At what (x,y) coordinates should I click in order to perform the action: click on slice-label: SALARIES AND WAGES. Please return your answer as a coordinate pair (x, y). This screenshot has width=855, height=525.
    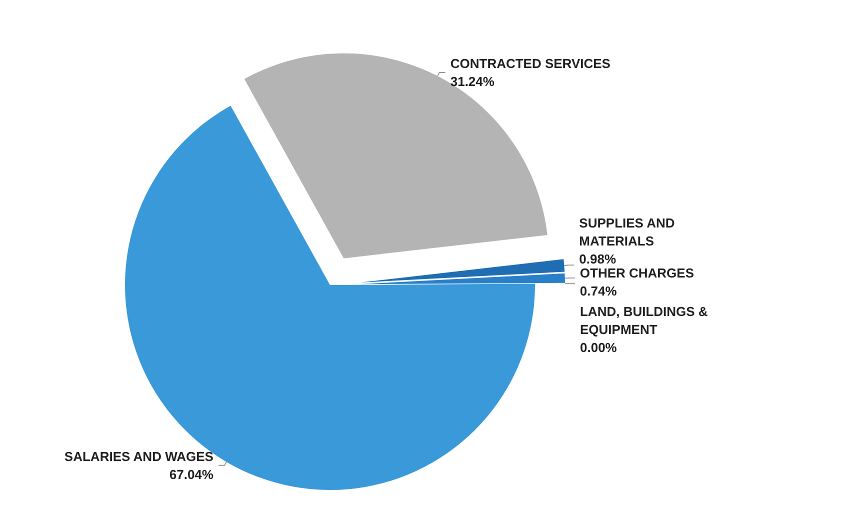
    Looking at the image, I should click on (139, 456).